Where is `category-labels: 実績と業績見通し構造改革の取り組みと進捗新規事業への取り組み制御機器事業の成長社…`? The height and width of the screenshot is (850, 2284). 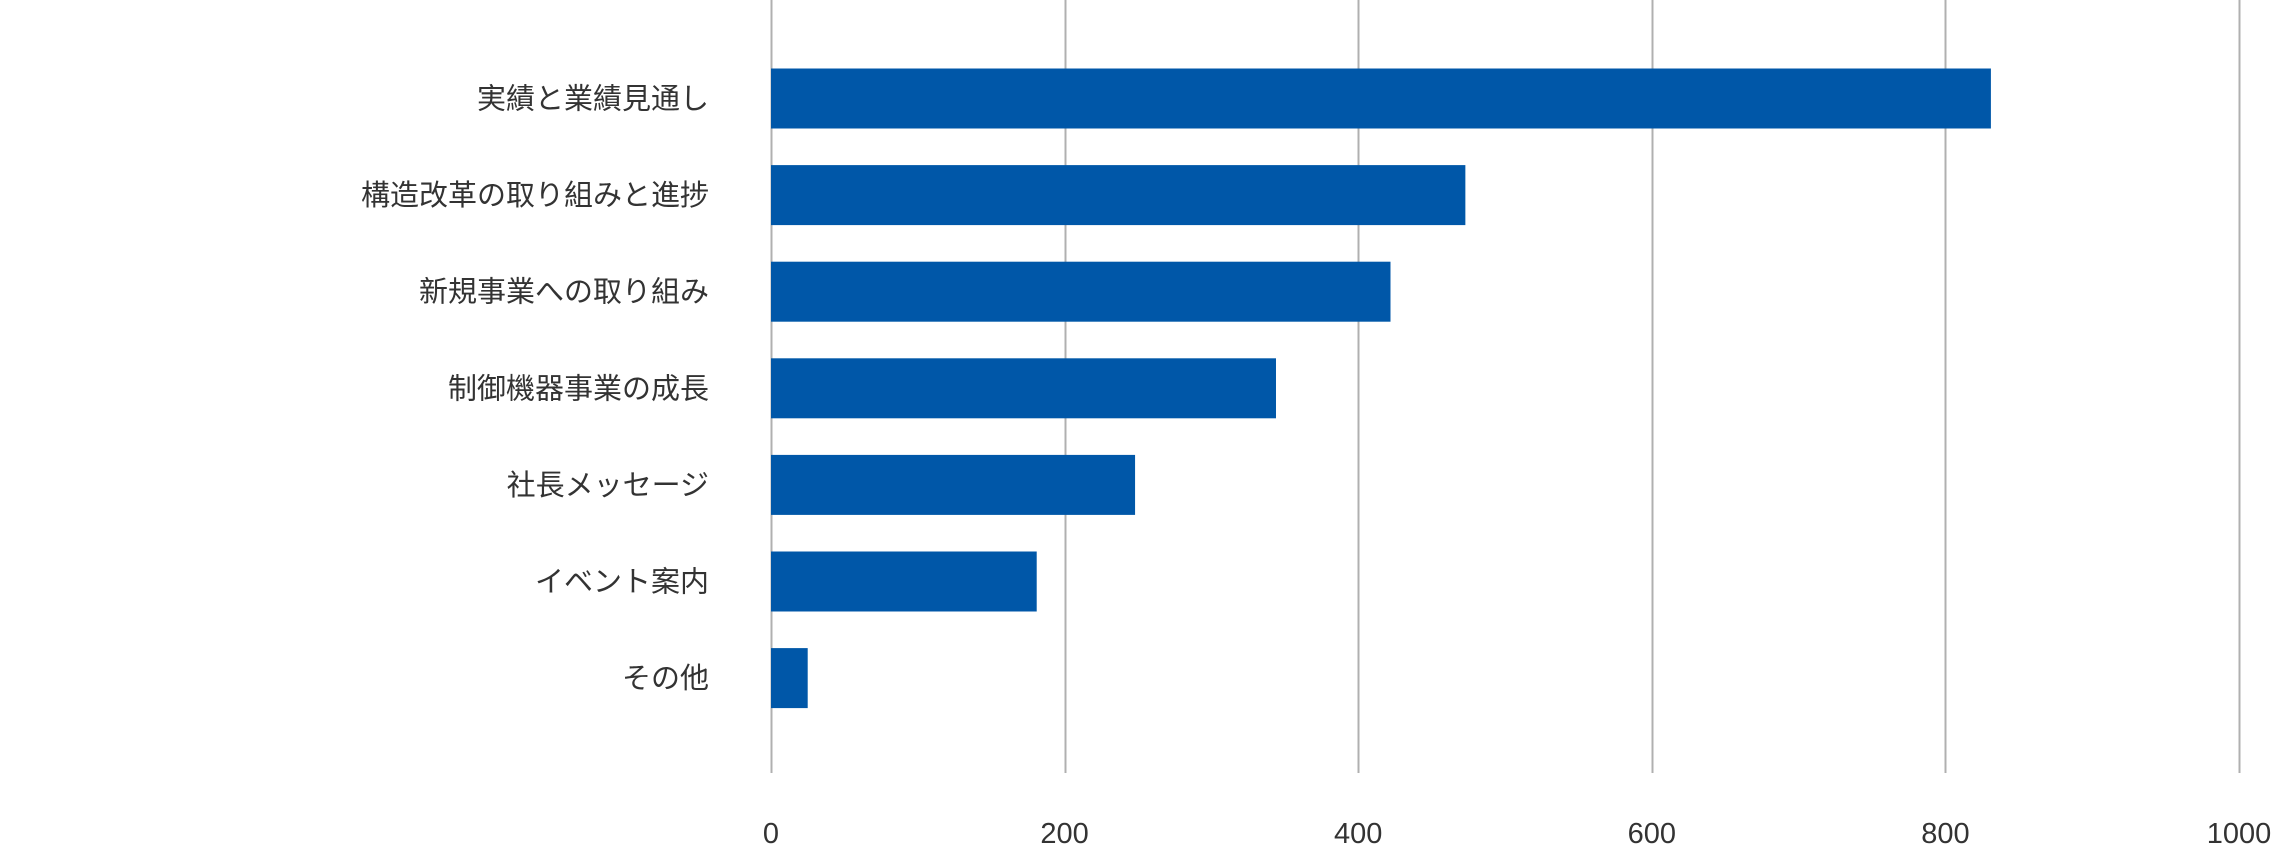 category-labels: 実績と業績見通し構造改革の取り組みと進捗新規事業への取り組み制御機器事業の成長社… is located at coordinates (535, 389).